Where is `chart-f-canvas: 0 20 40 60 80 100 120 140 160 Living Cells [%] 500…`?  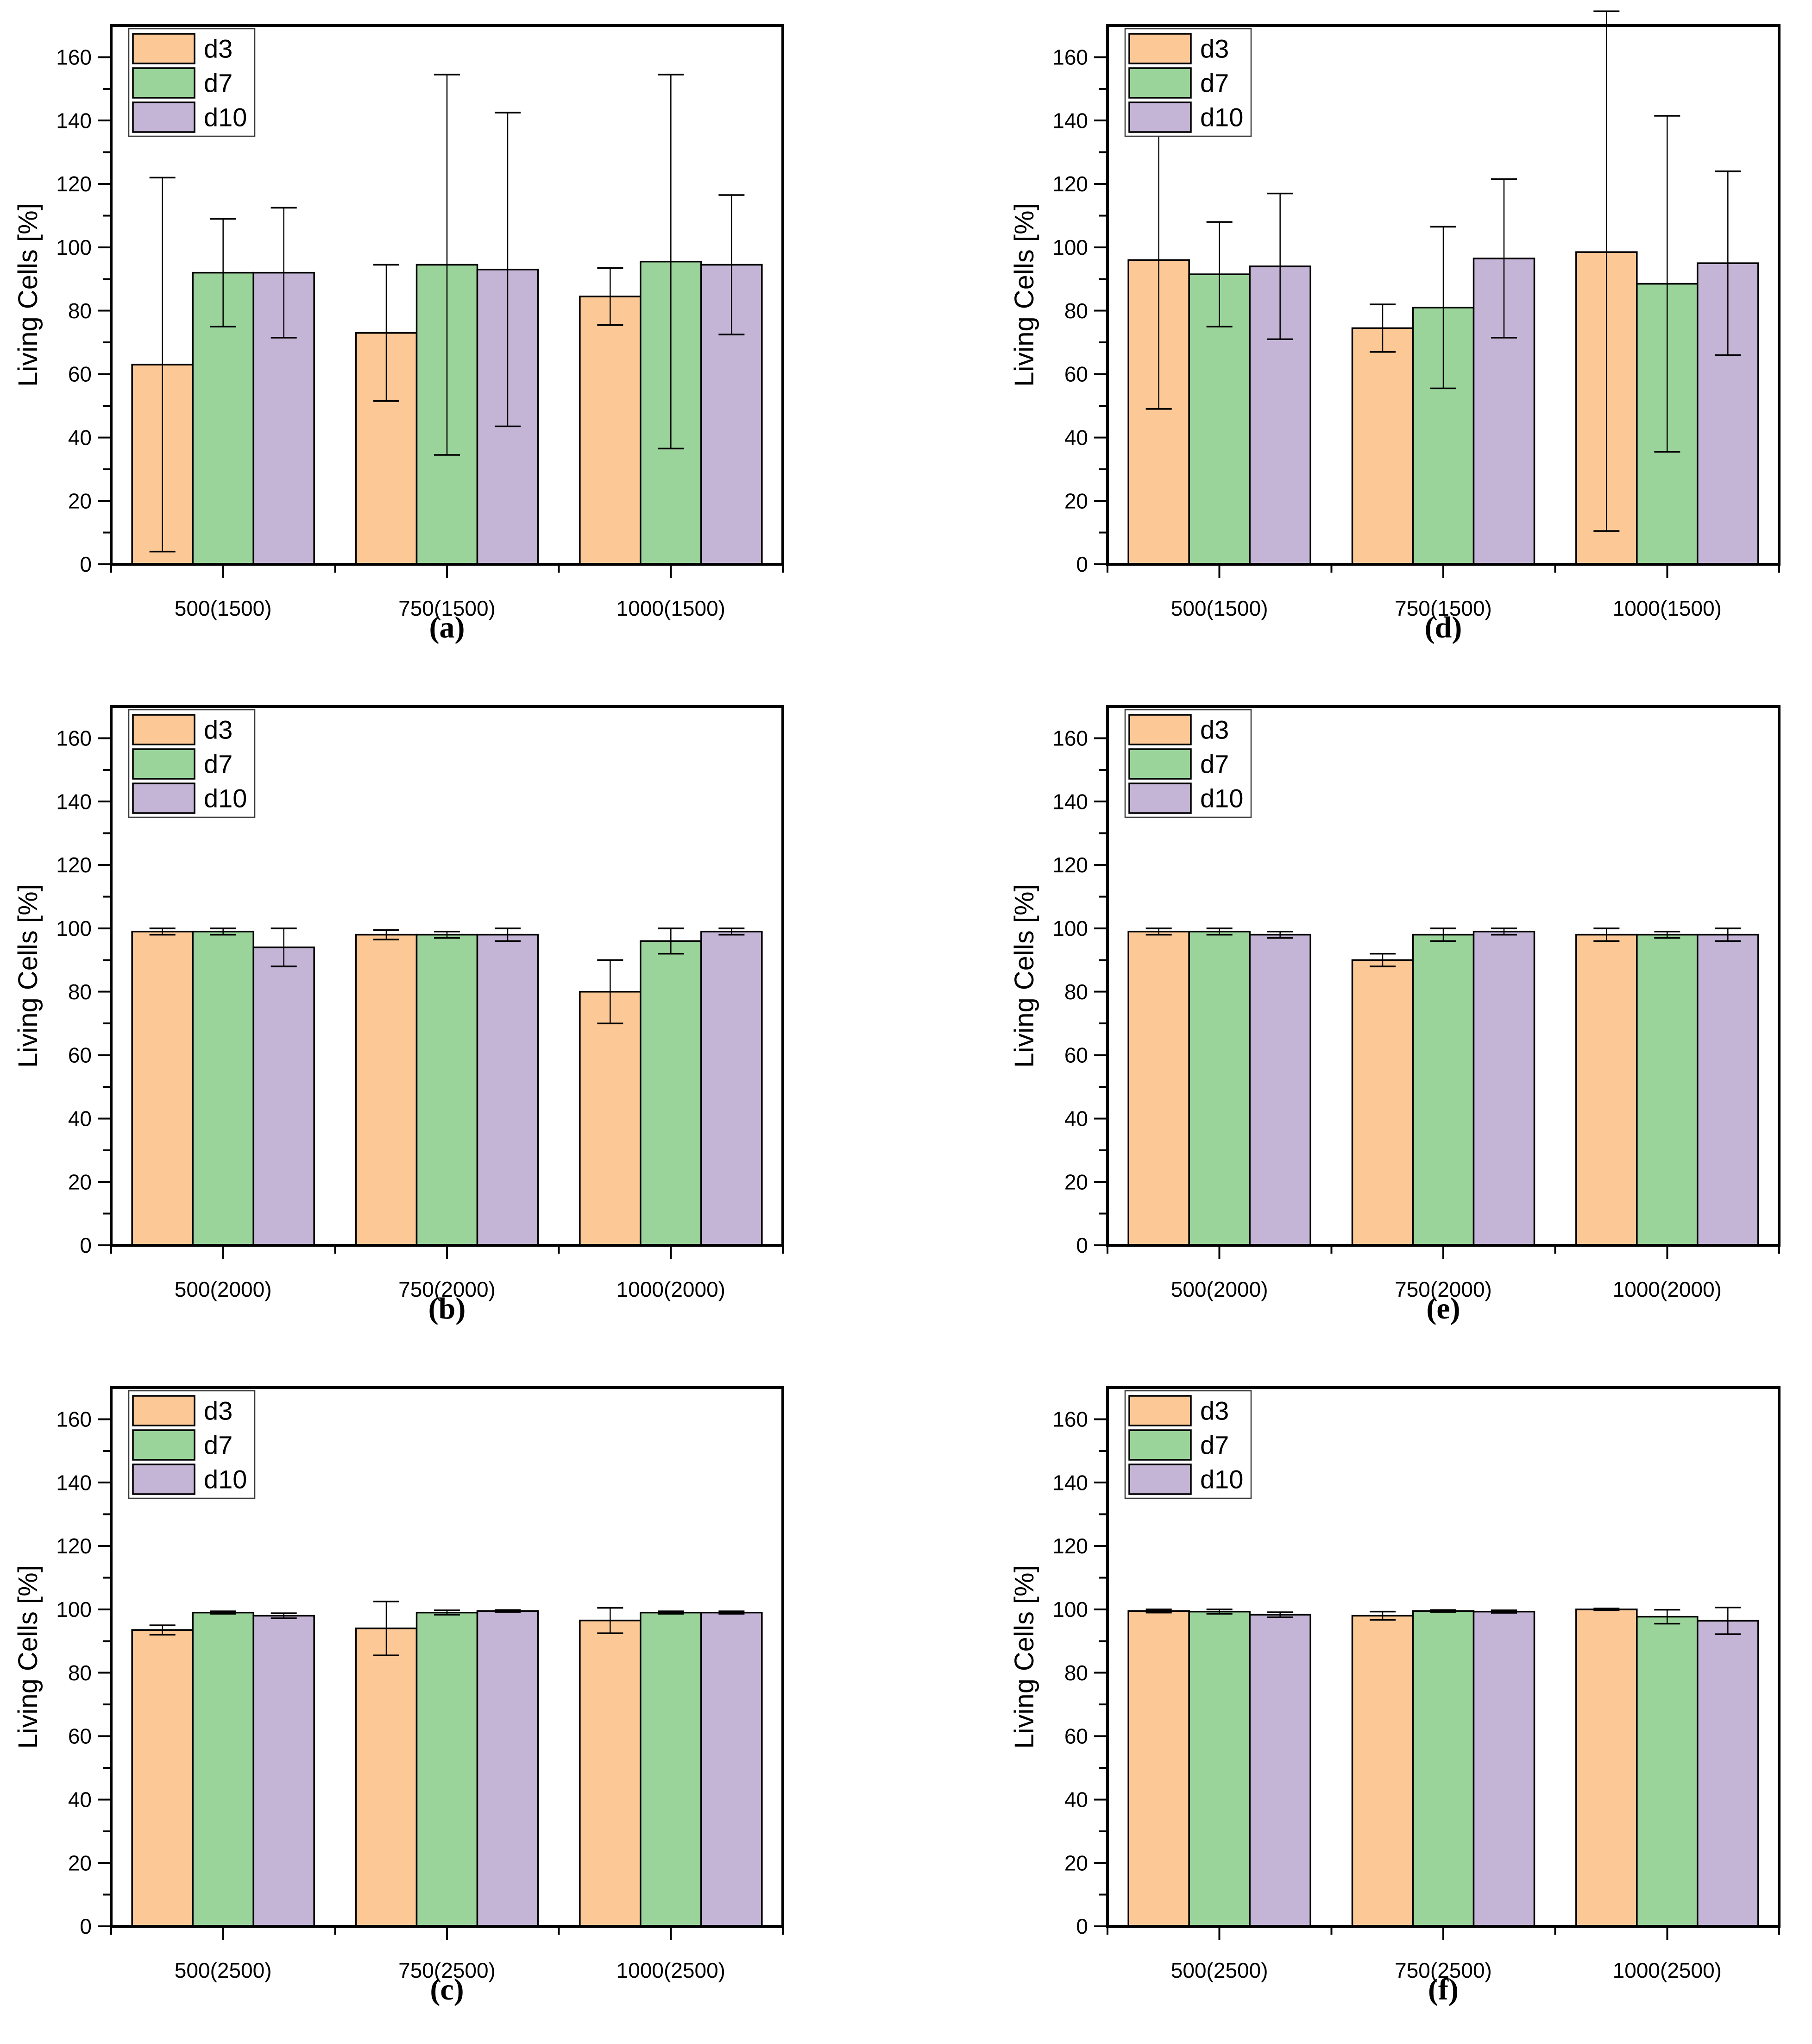 chart-f-canvas: 0 20 40 60 80 100 120 140 160 Living Cells [%] 500… is located at coordinates (1395, 1684).